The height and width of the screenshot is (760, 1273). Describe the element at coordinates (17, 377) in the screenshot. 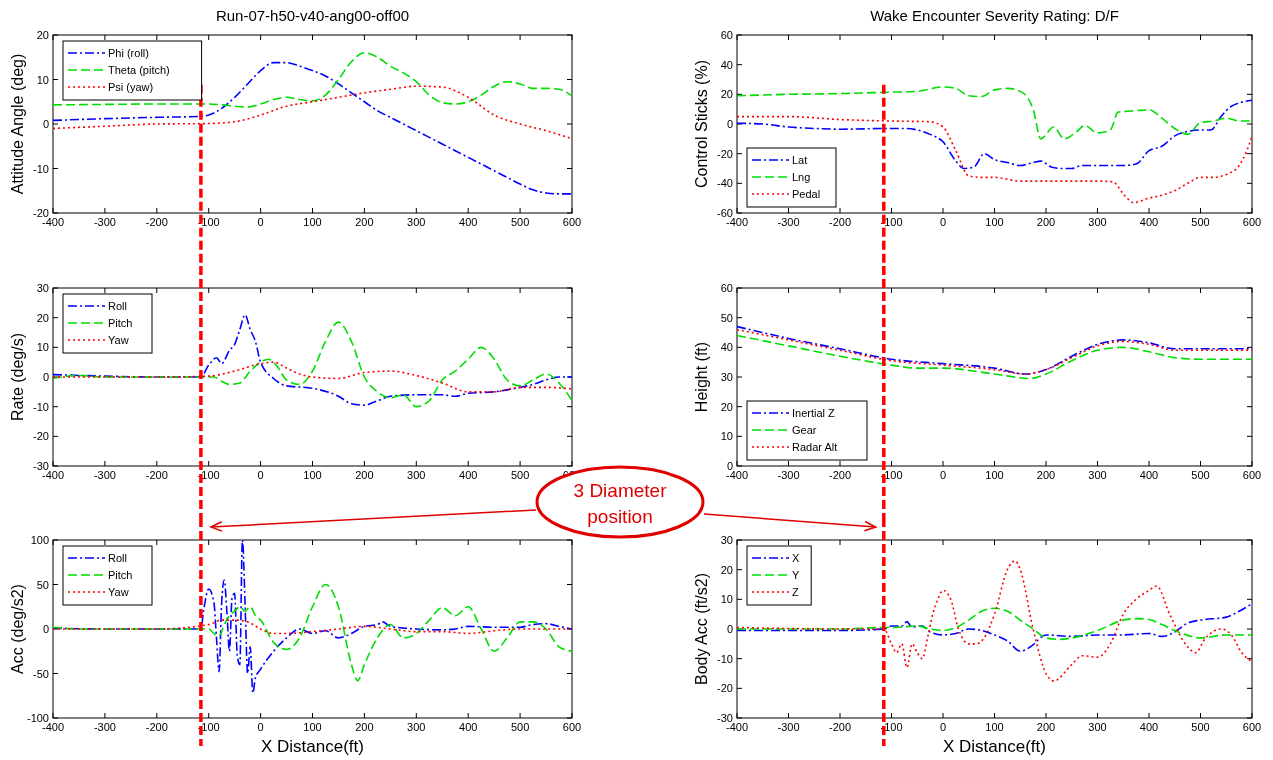

I see `y-axis-title: Rate (deg/s)` at that location.